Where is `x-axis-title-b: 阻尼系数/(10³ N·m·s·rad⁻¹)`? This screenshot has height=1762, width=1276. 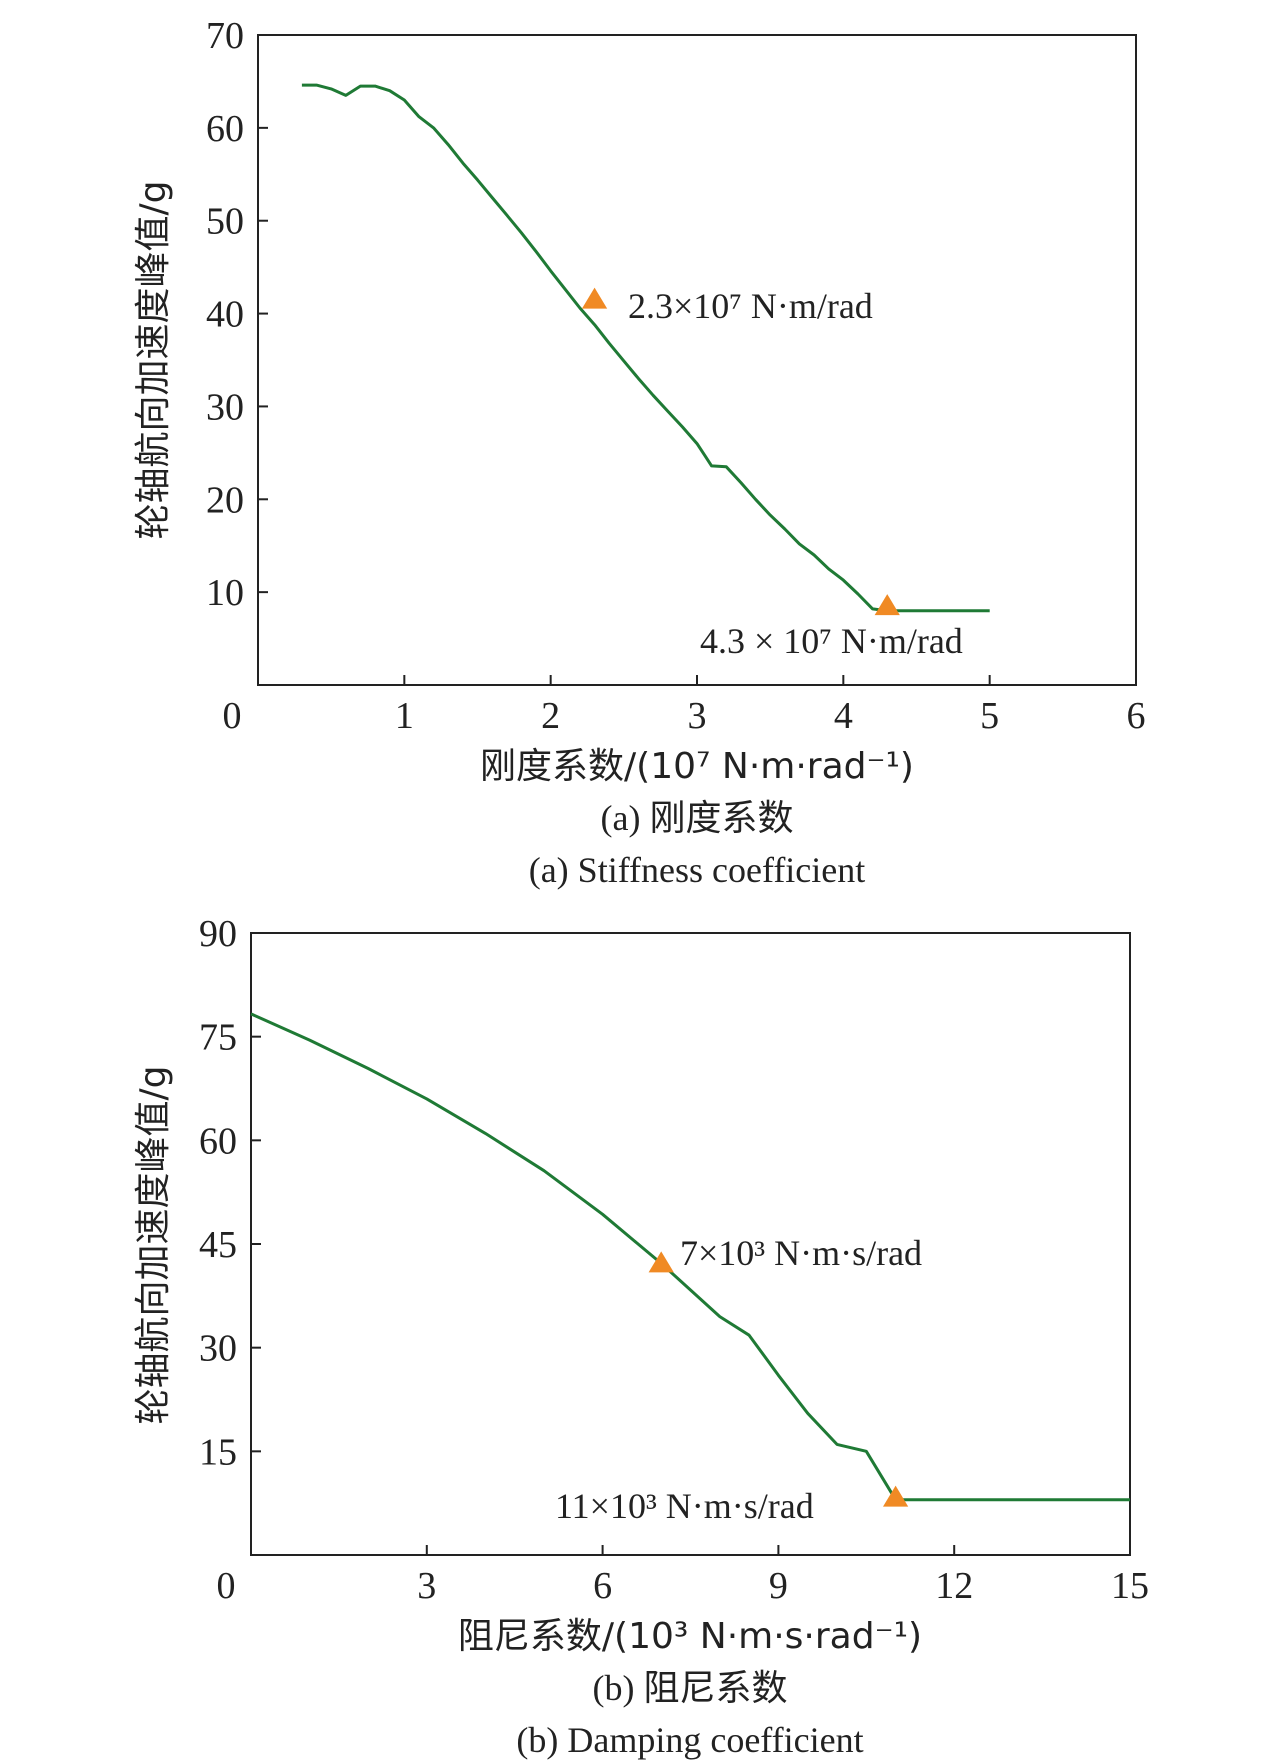 x-axis-title-b: 阻尼系数/(10³ N·m·s·rad⁻¹) is located at coordinates (690, 1636).